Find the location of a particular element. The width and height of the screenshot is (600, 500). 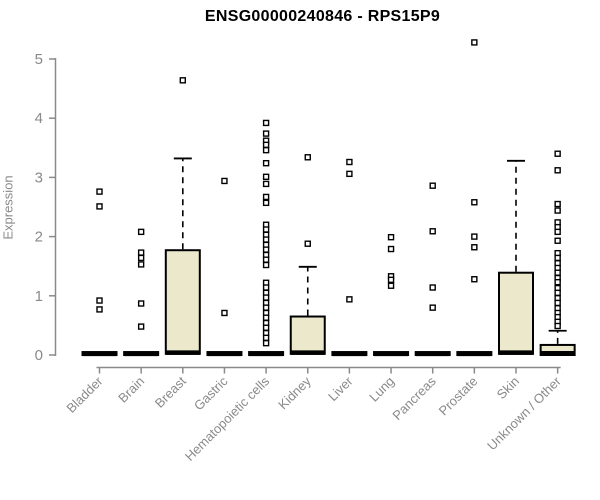

x-category-label-bladder: Bladder is located at coordinates (84, 394).